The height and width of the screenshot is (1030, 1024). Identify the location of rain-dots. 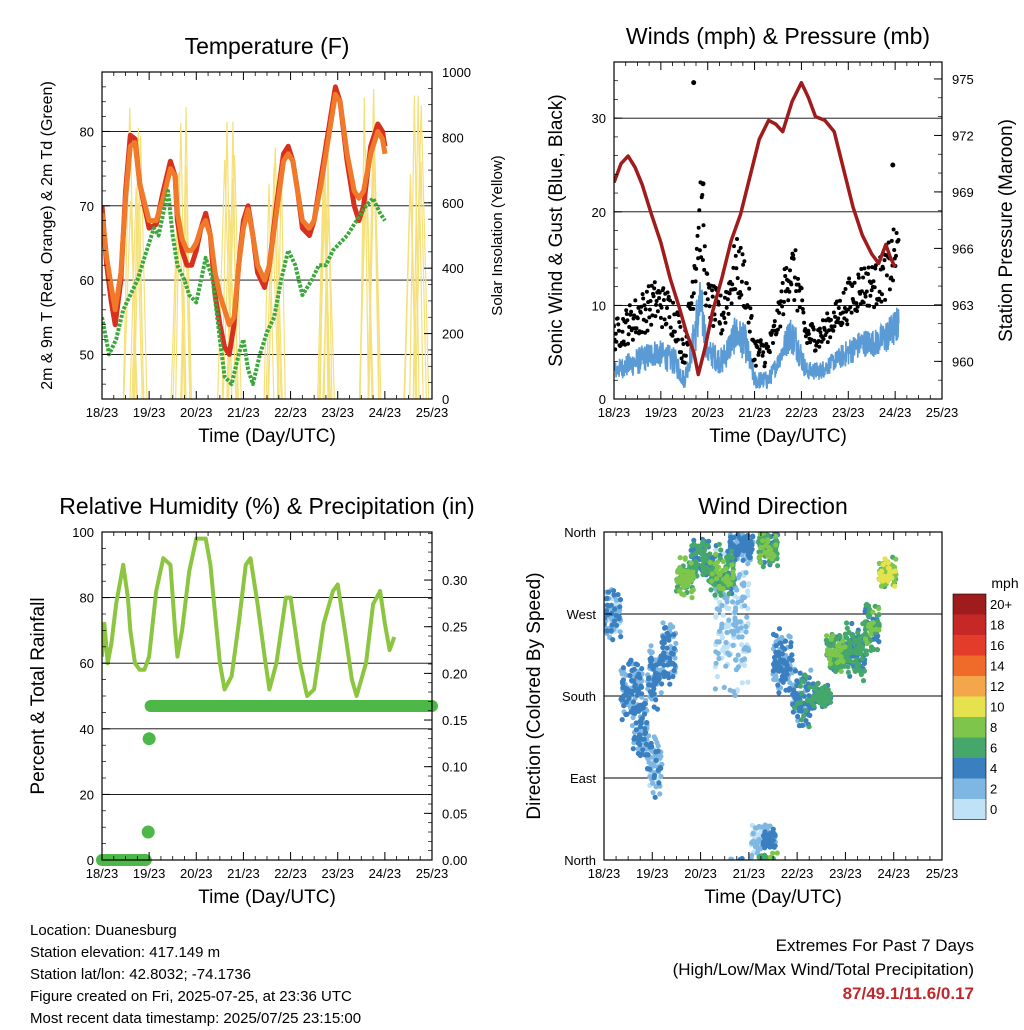
(267, 783).